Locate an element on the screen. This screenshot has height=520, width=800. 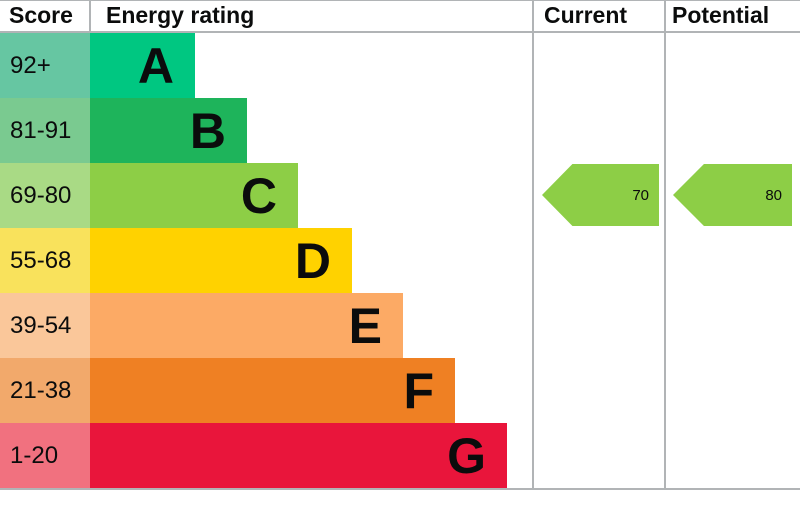
band-score-cell: 39-54 is located at coordinates (45, 325).